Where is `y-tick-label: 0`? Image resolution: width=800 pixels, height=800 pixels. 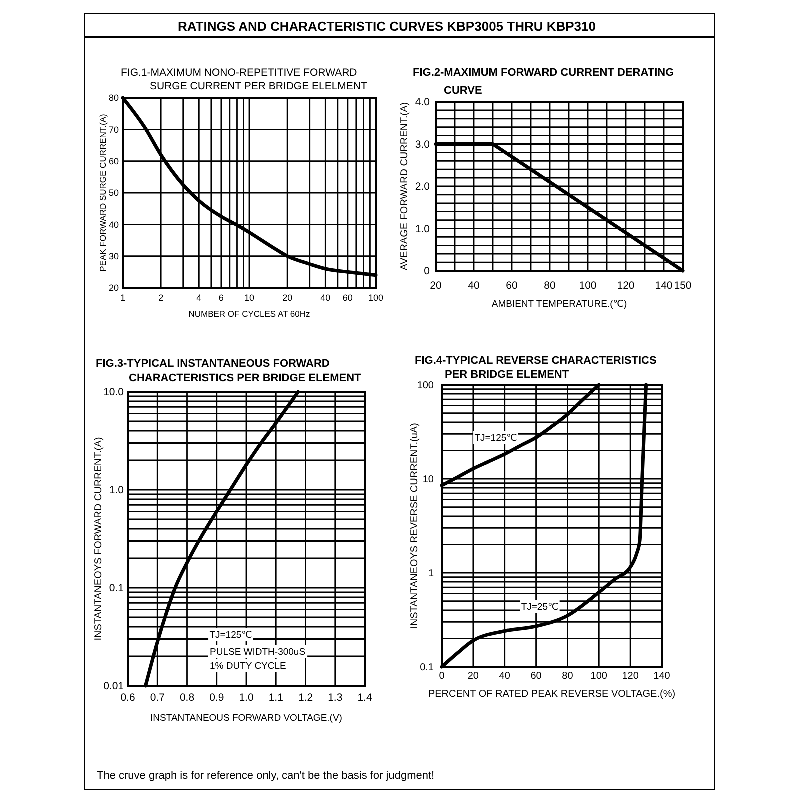
y-tick-label: 0 is located at coordinates (427, 272).